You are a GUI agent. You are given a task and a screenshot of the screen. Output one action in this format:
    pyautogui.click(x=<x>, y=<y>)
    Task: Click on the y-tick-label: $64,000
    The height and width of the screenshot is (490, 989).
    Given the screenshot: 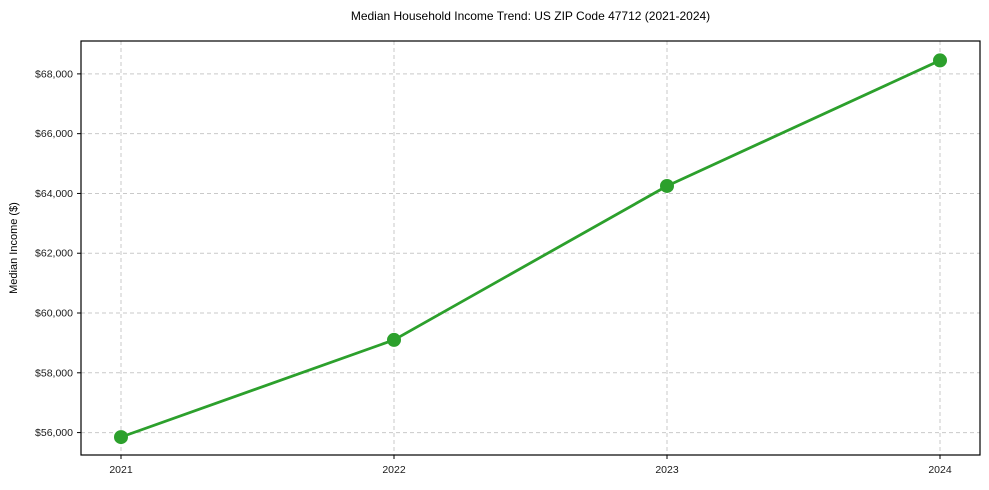 What is the action you would take?
    pyautogui.click(x=54, y=194)
    